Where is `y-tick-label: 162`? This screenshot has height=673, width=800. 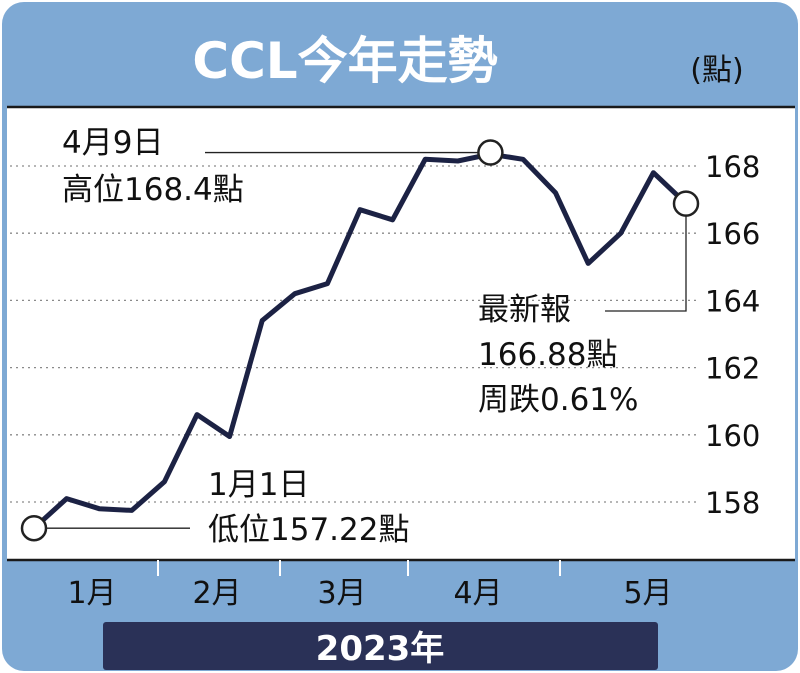
y-tick-label: 162 is located at coordinates (732, 369).